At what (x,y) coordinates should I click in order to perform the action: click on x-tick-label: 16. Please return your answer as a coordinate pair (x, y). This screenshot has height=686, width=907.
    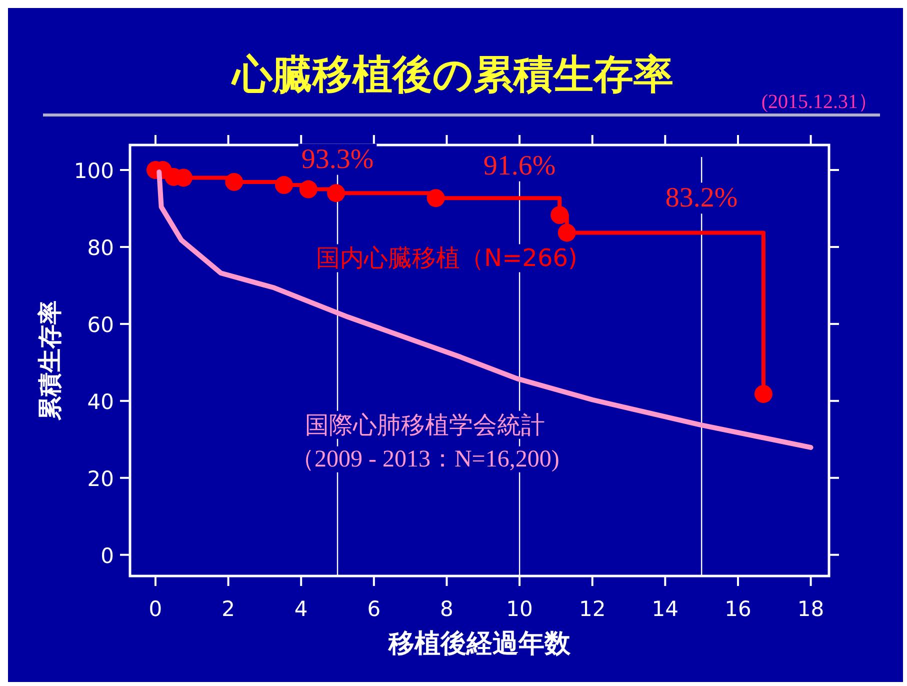
    Looking at the image, I should click on (738, 609).